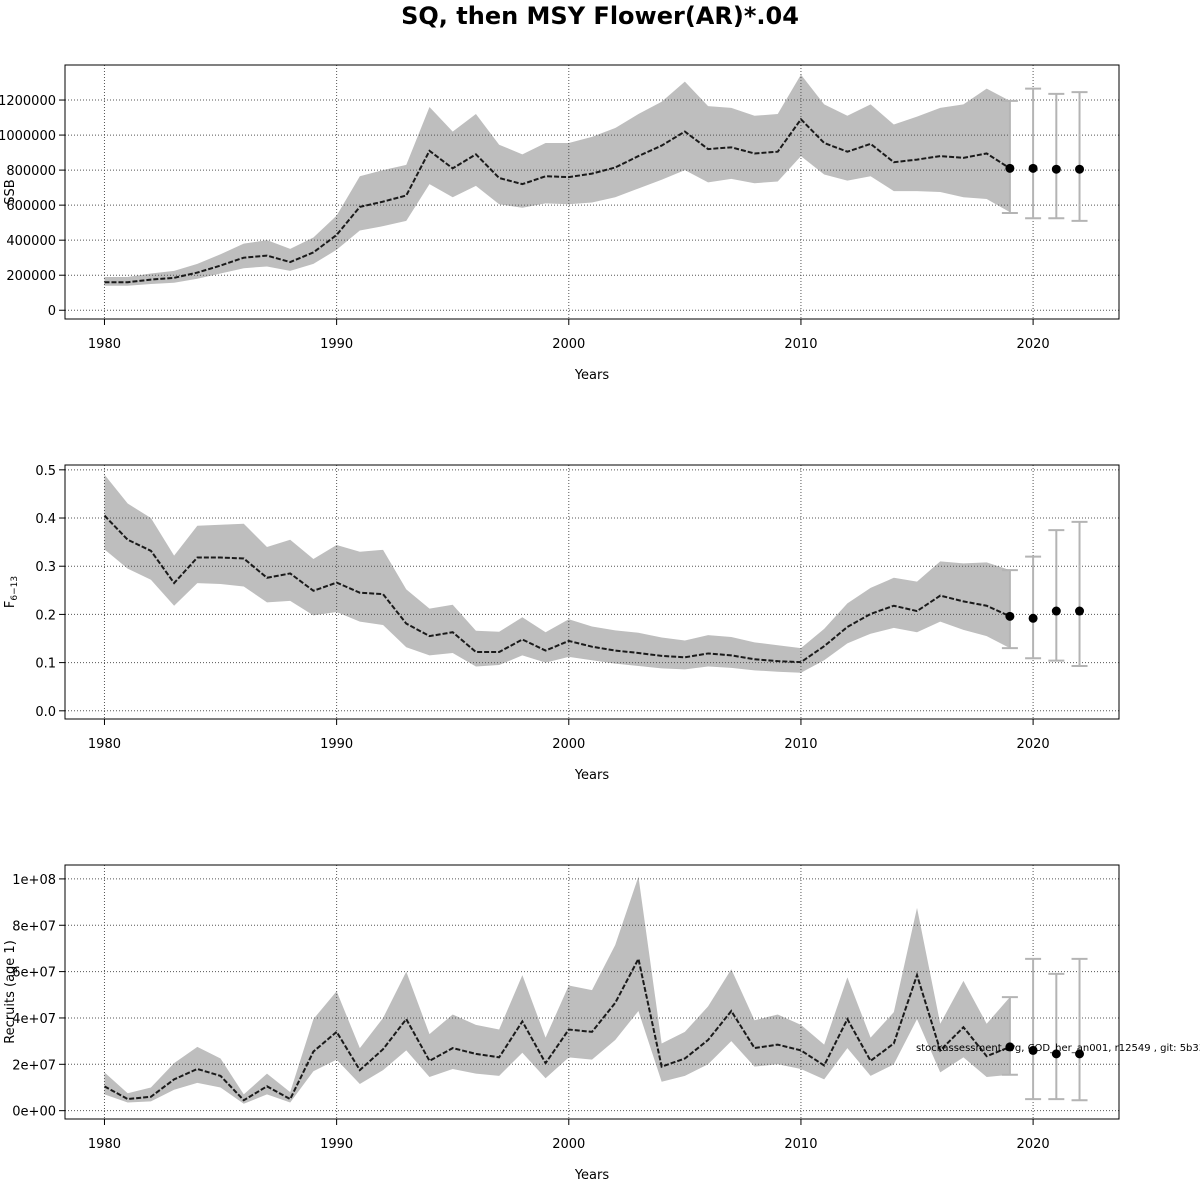 This screenshot has width=1200, height=1200. I want to click on ssb-x-tick-label: 2000, so click(568, 344).